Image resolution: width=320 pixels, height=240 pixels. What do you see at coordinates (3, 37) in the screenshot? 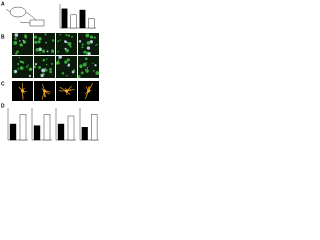
I see `panel-label: B` at bounding box center [3, 37].